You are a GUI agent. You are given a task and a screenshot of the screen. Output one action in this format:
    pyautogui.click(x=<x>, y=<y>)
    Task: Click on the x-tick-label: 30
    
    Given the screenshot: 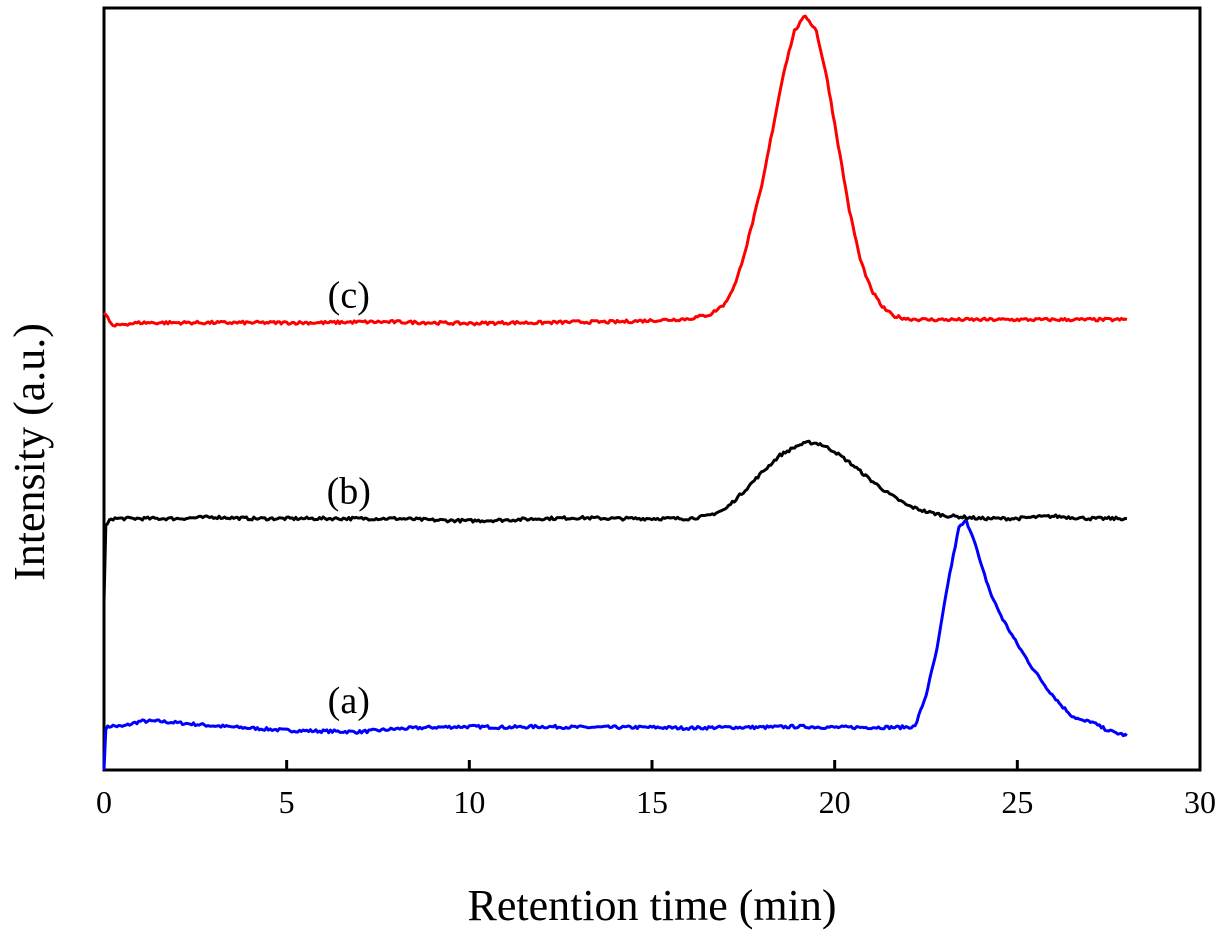 What is the action you would take?
    pyautogui.click(x=1200, y=802)
    